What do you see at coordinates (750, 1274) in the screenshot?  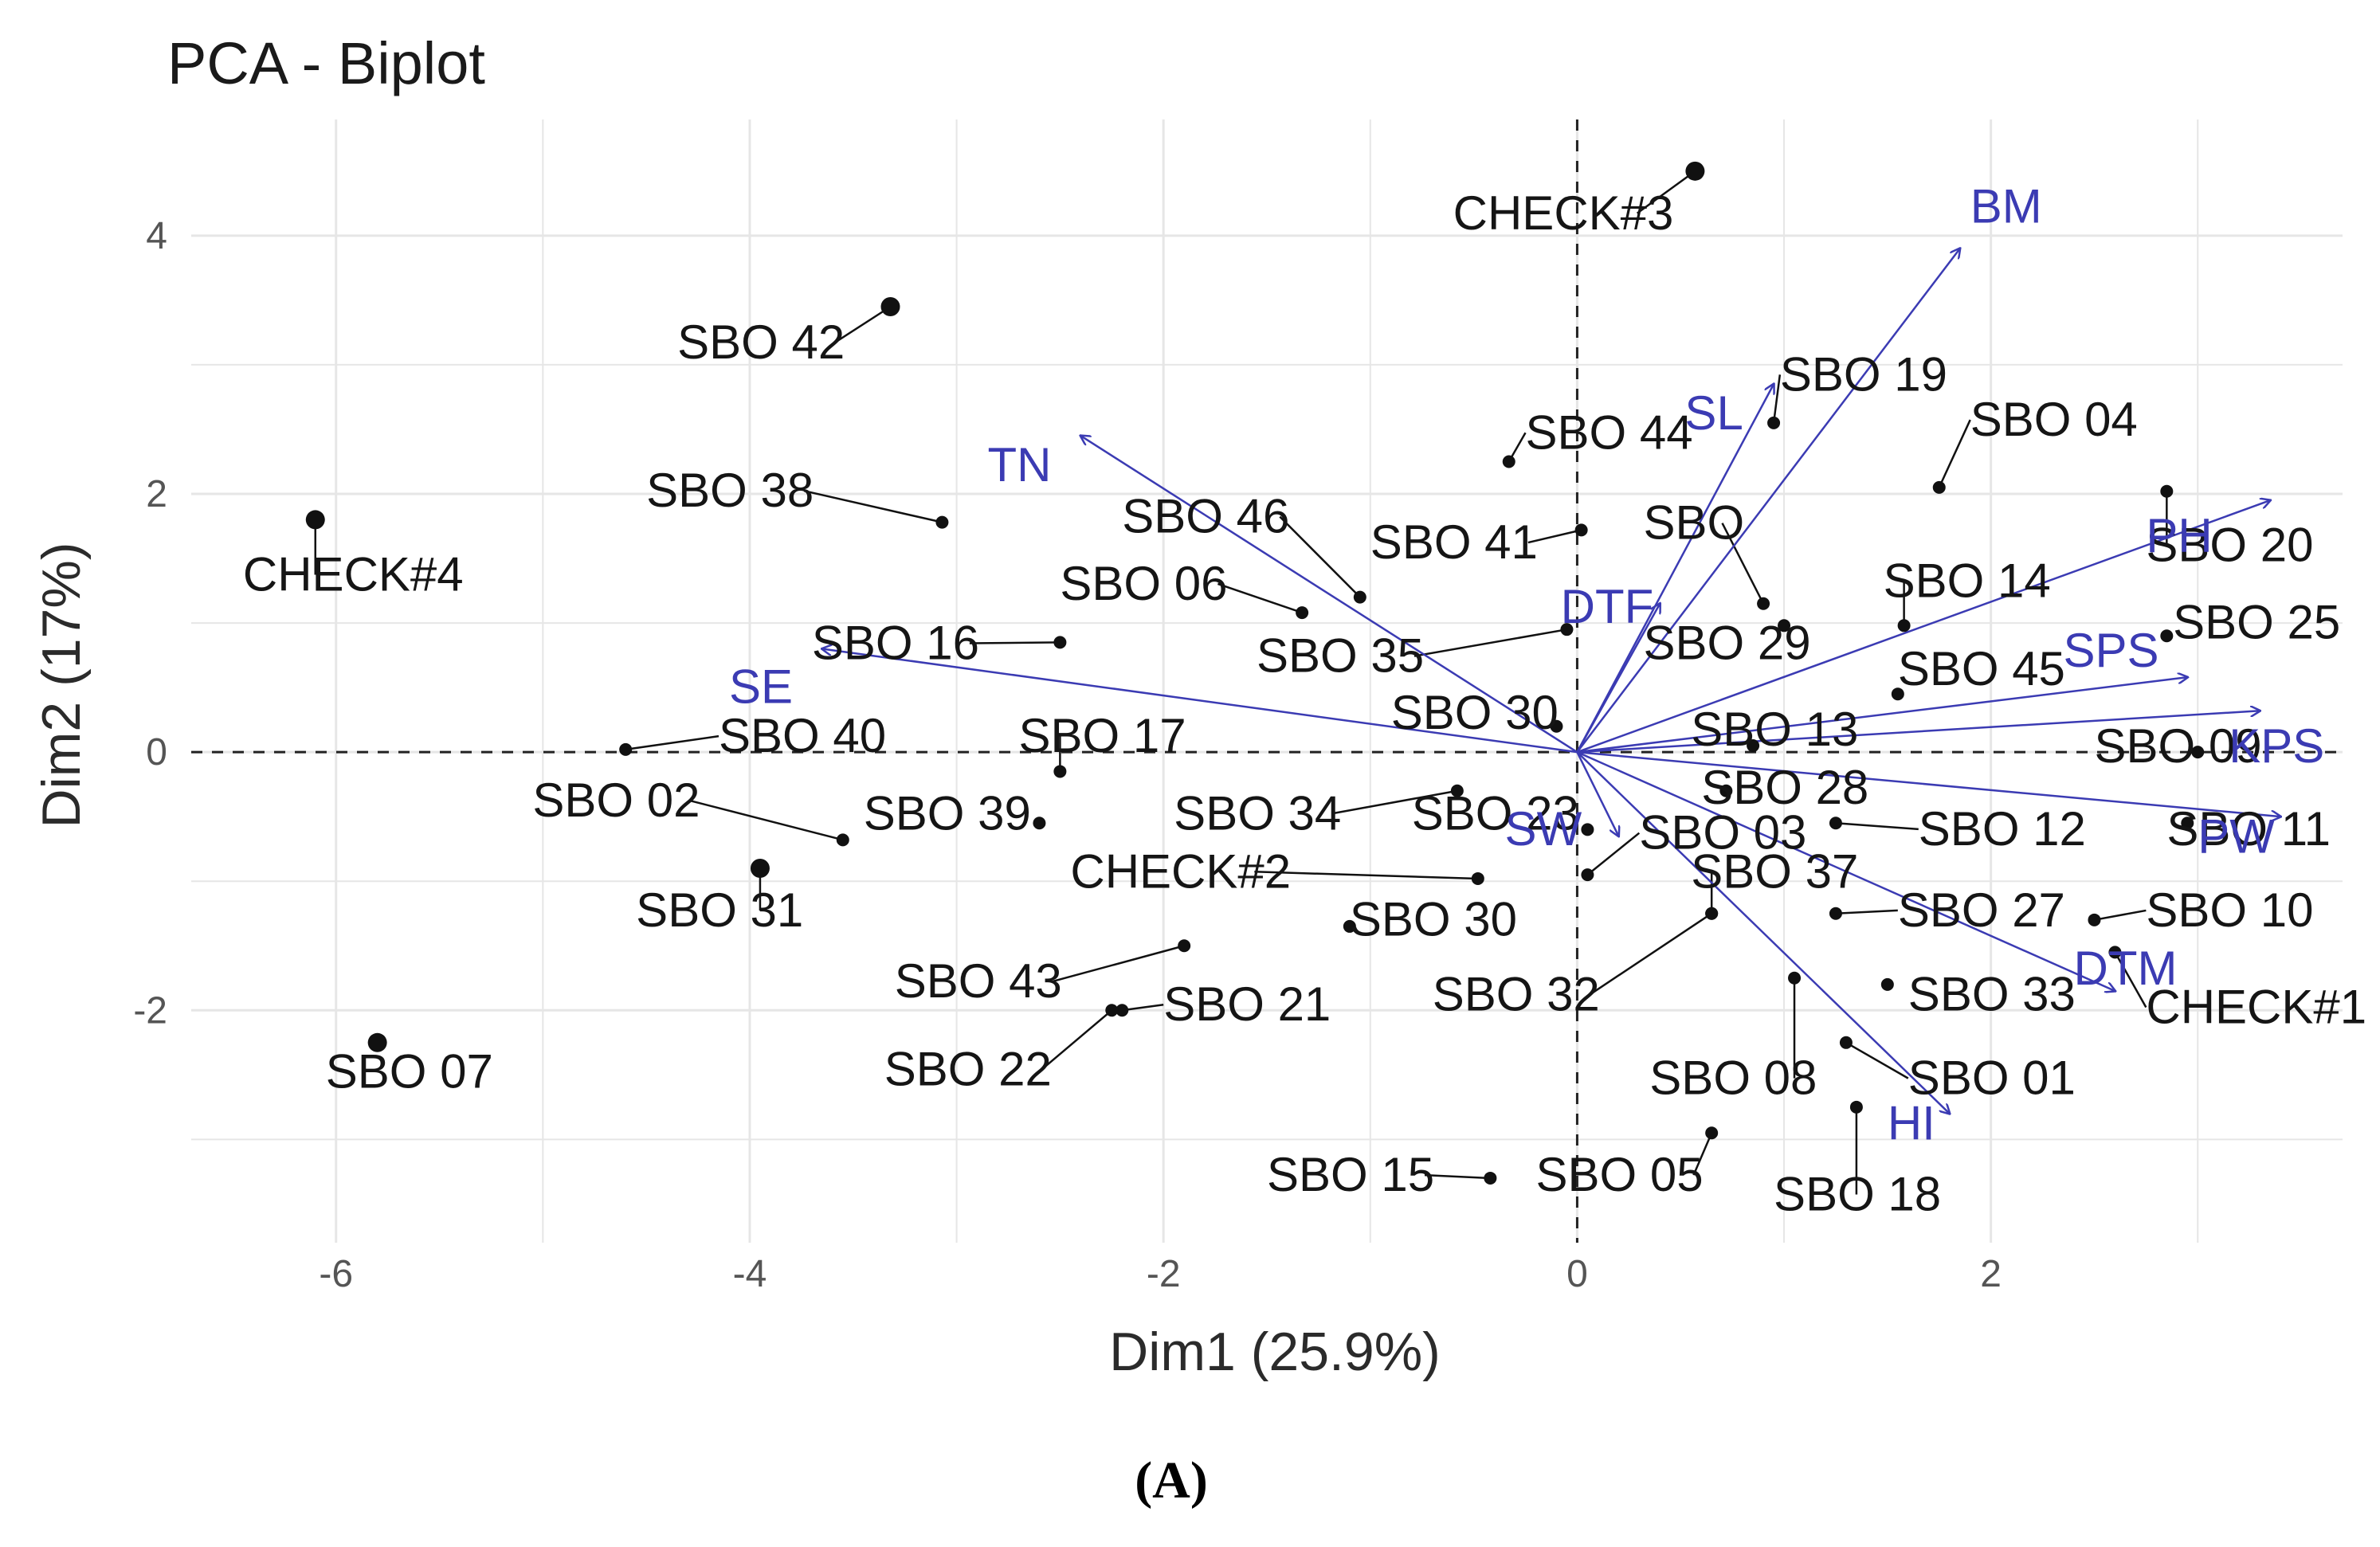 I see `x-tick-label: -4` at bounding box center [750, 1274].